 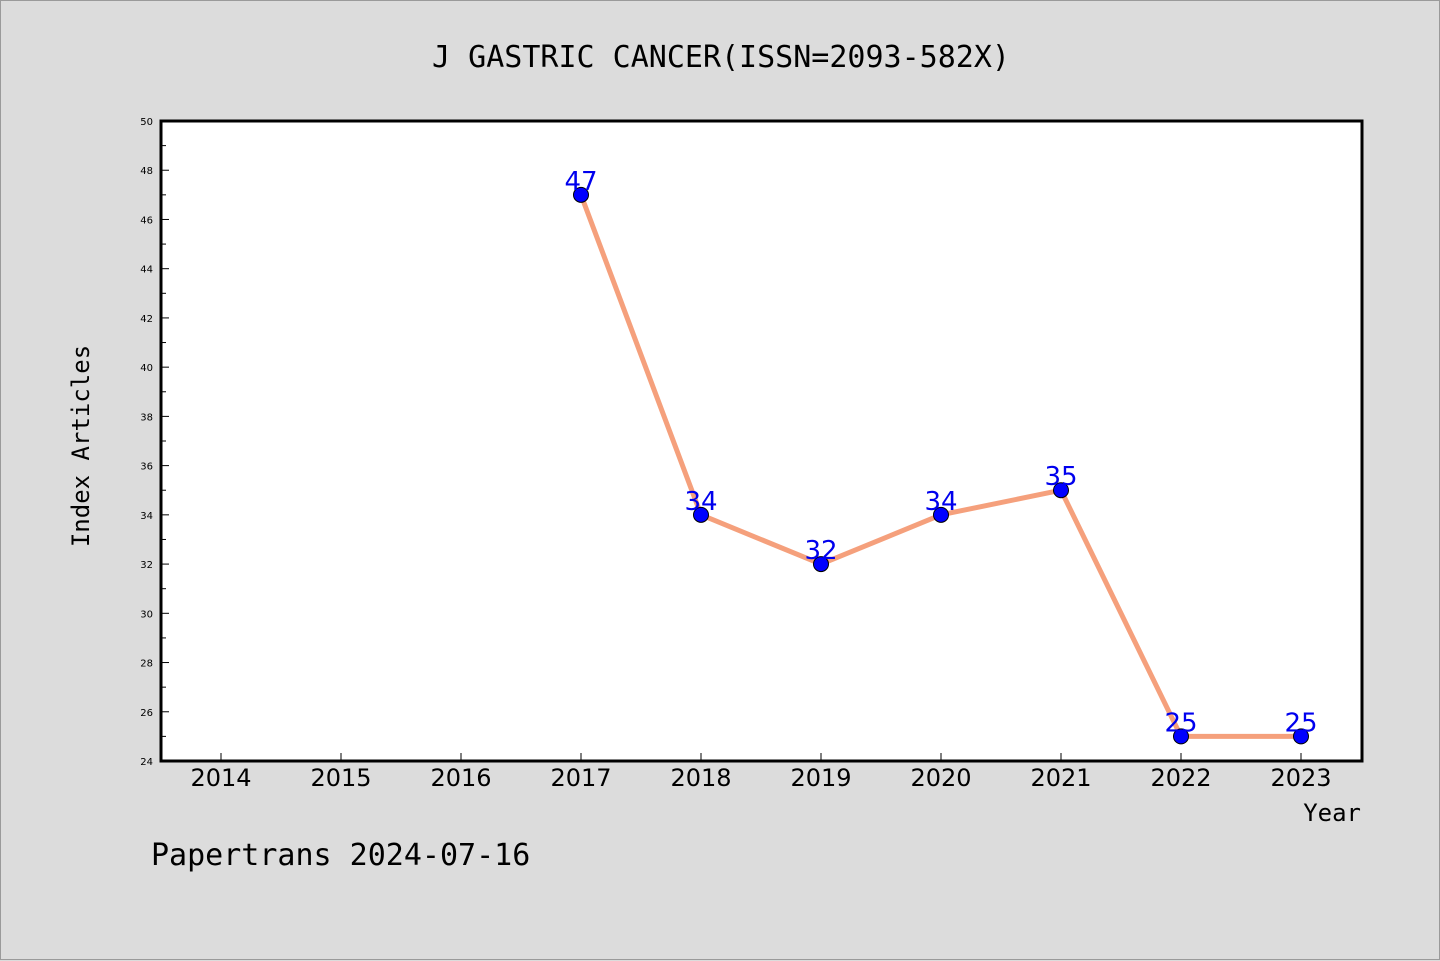 What do you see at coordinates (146, 270) in the screenshot?
I see `y-tick-label: 44` at bounding box center [146, 270].